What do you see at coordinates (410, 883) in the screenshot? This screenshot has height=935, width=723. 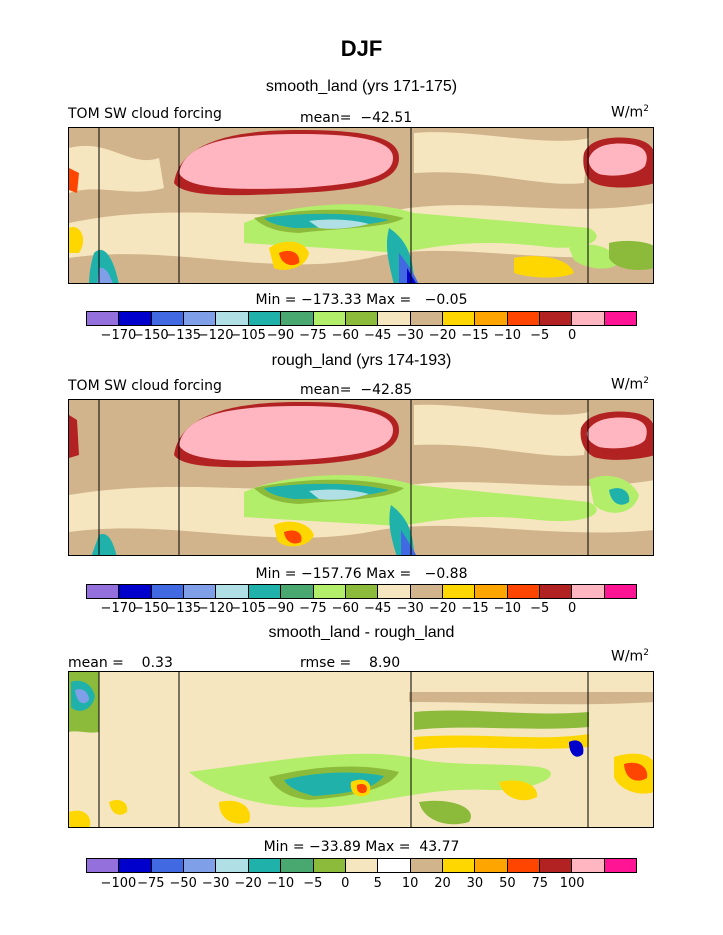 I see `colorbar-tick-label: 10` at bounding box center [410, 883].